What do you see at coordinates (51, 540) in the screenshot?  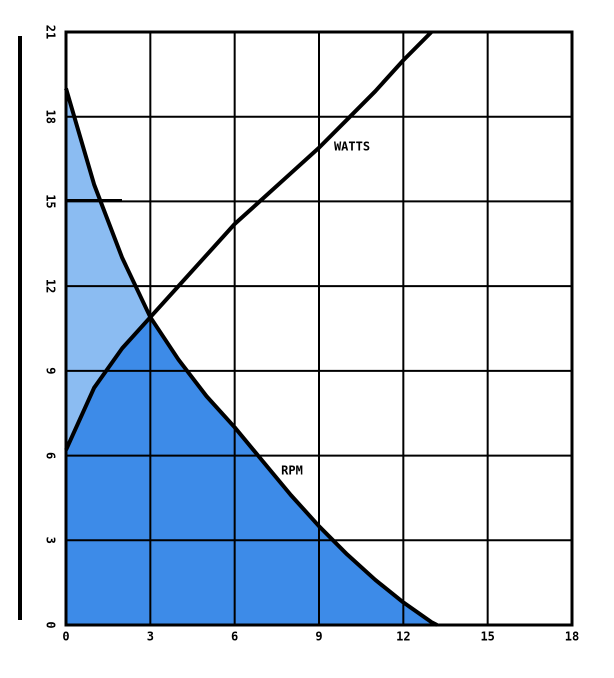 I see `y-tick-label: 3` at bounding box center [51, 540].